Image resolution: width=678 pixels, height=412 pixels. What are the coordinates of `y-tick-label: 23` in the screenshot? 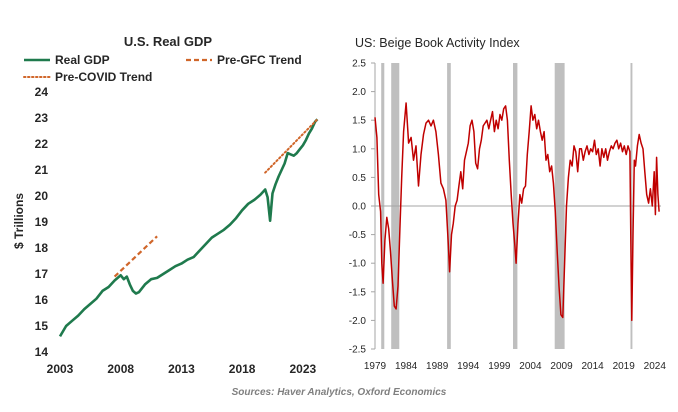 It's located at (42, 118).